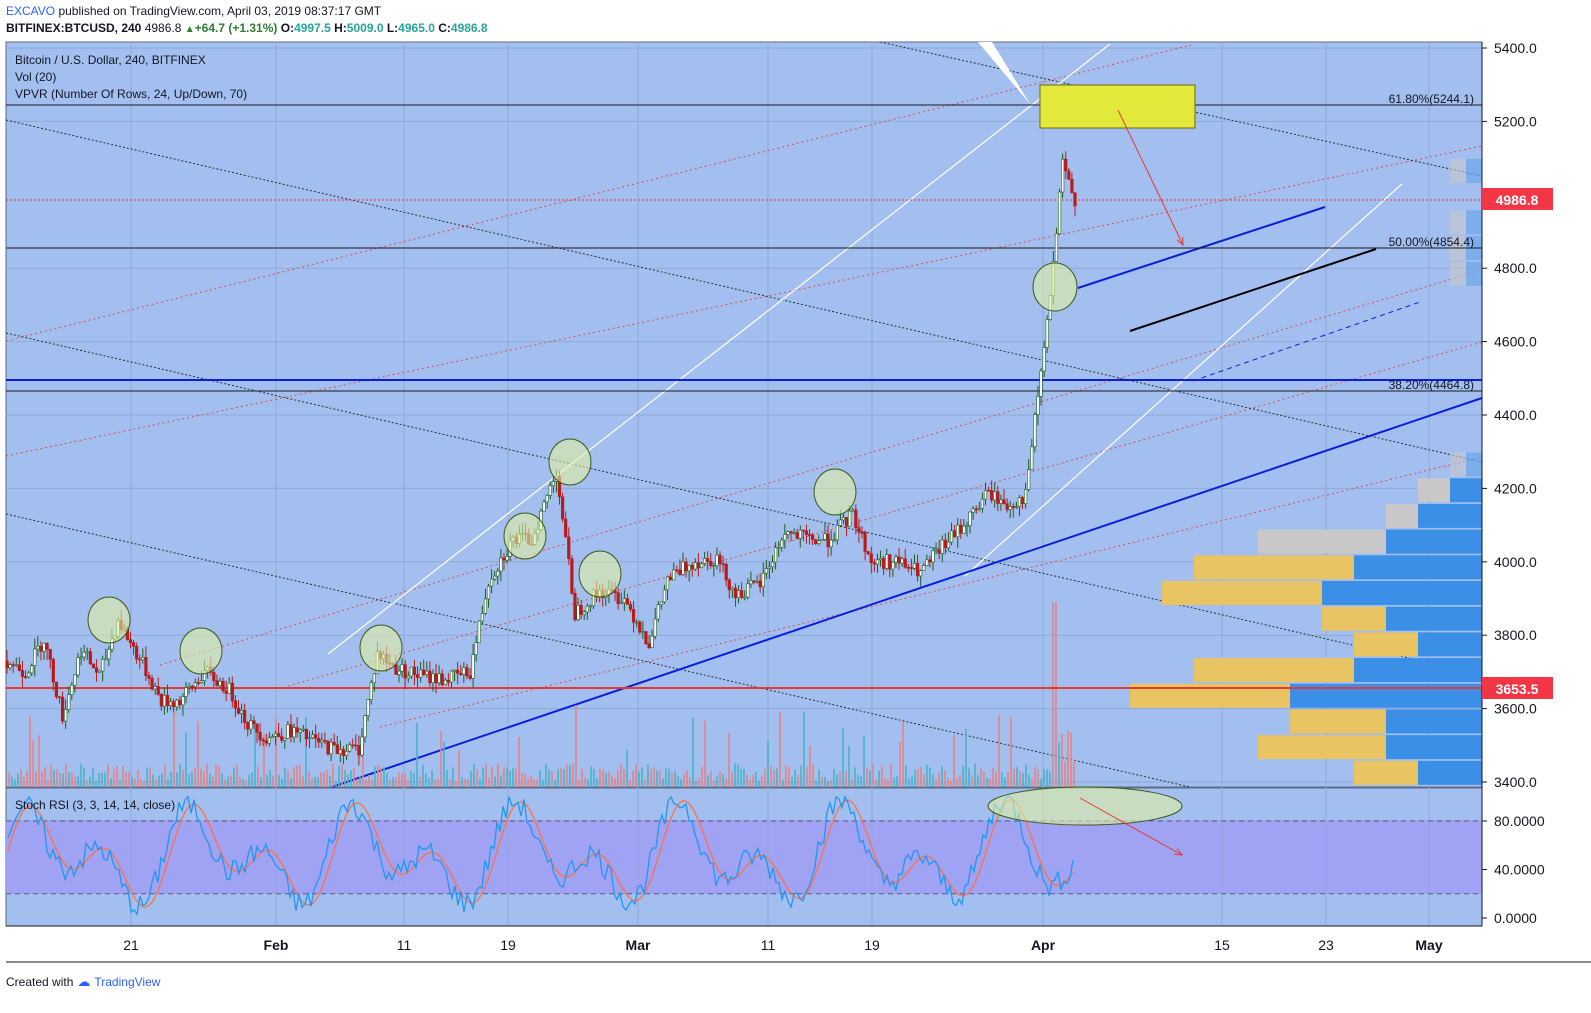  What do you see at coordinates (127, 982) in the screenshot?
I see `footer-brand: TradingView` at bounding box center [127, 982].